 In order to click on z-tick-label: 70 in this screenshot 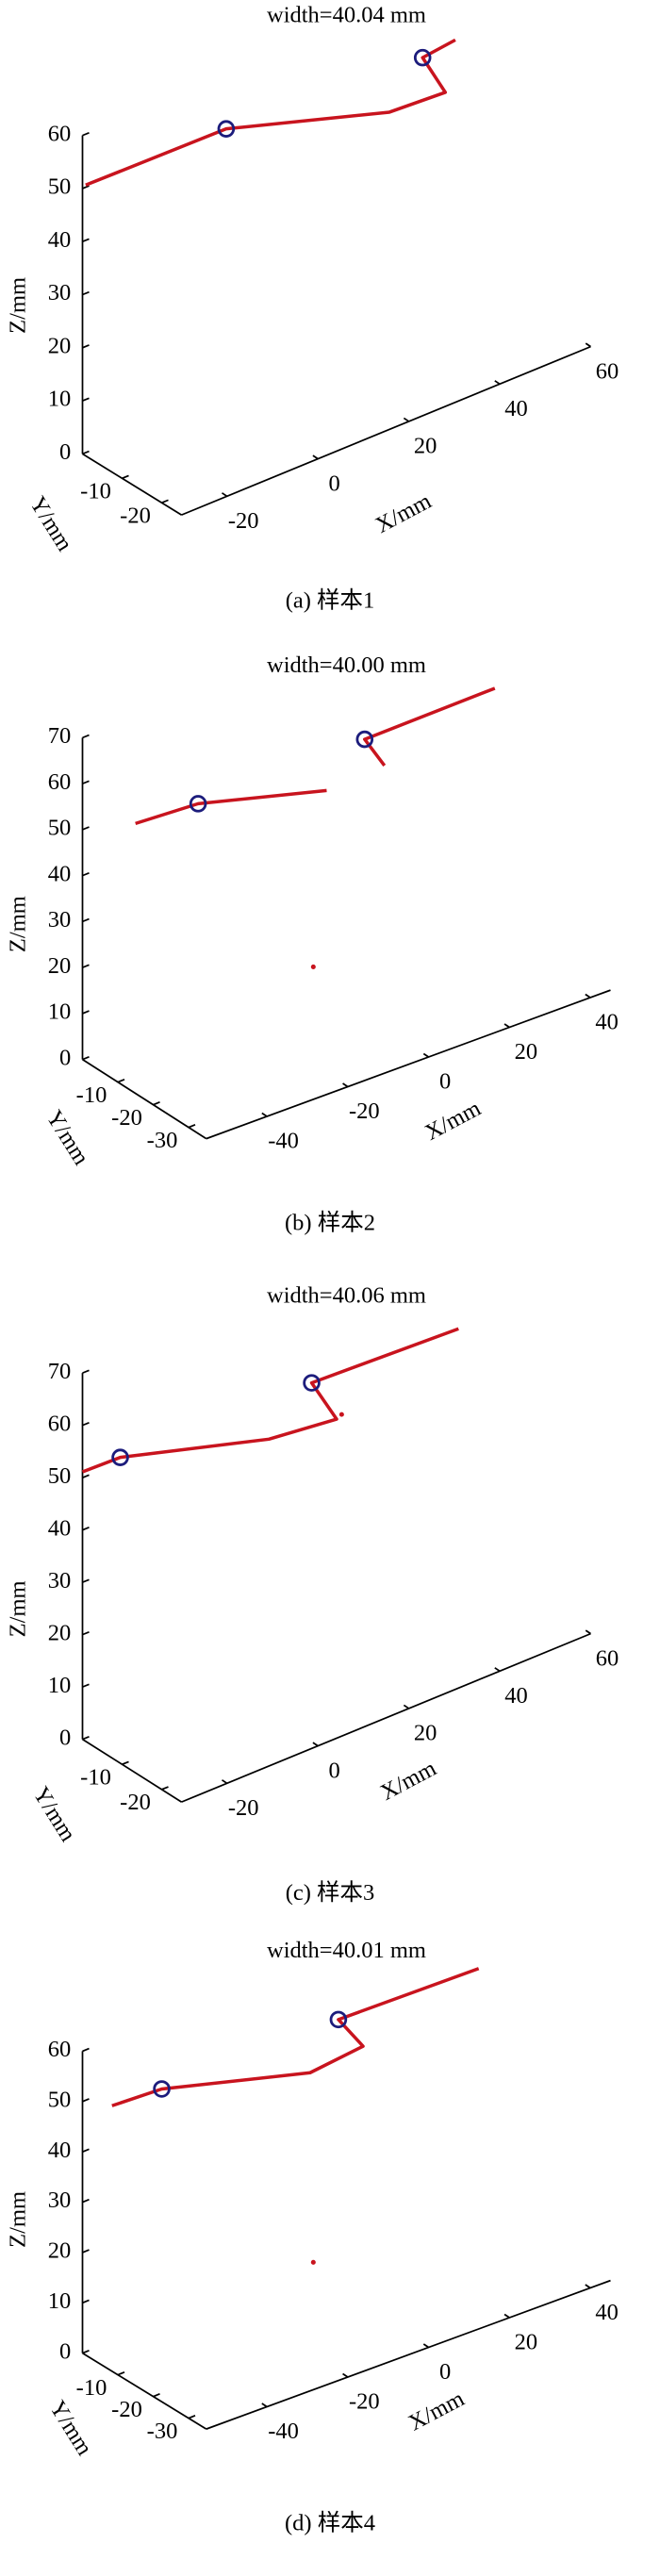, I will do `click(60, 1371)`.